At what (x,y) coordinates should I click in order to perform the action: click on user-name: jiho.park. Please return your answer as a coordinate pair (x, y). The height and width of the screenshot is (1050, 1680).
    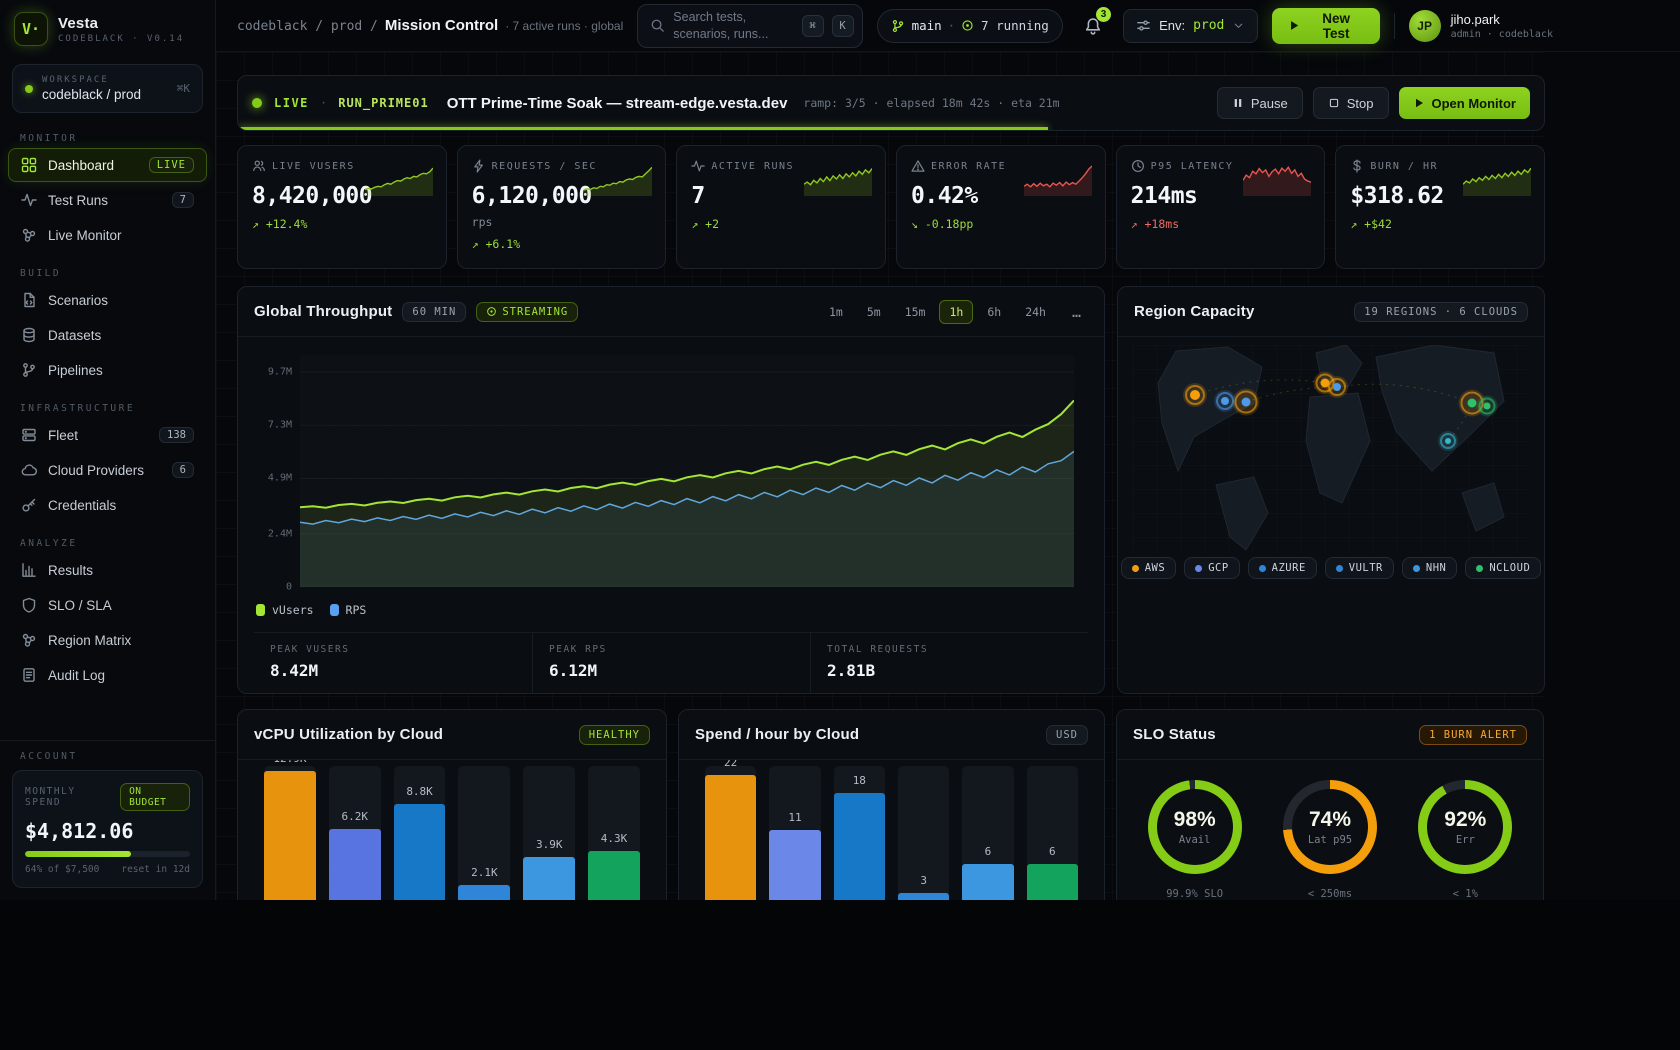
    Looking at the image, I should click on (1475, 19).